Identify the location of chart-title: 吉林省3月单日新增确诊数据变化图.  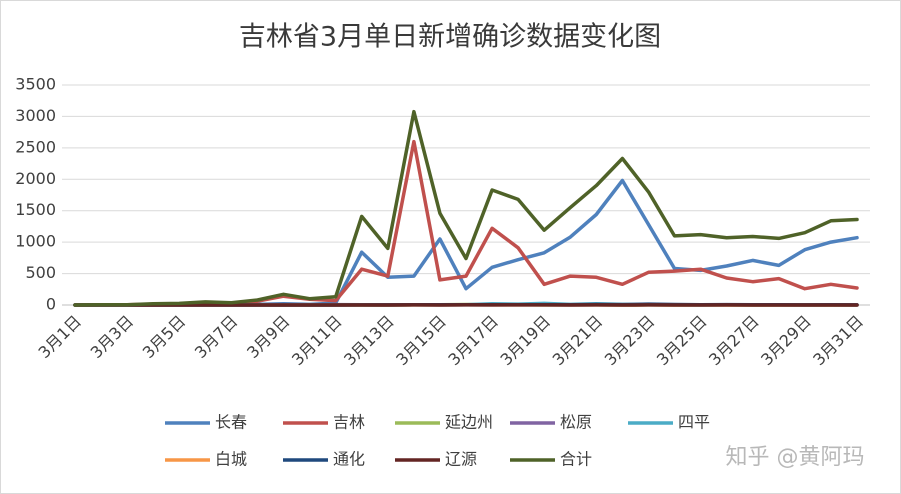
(450, 37).